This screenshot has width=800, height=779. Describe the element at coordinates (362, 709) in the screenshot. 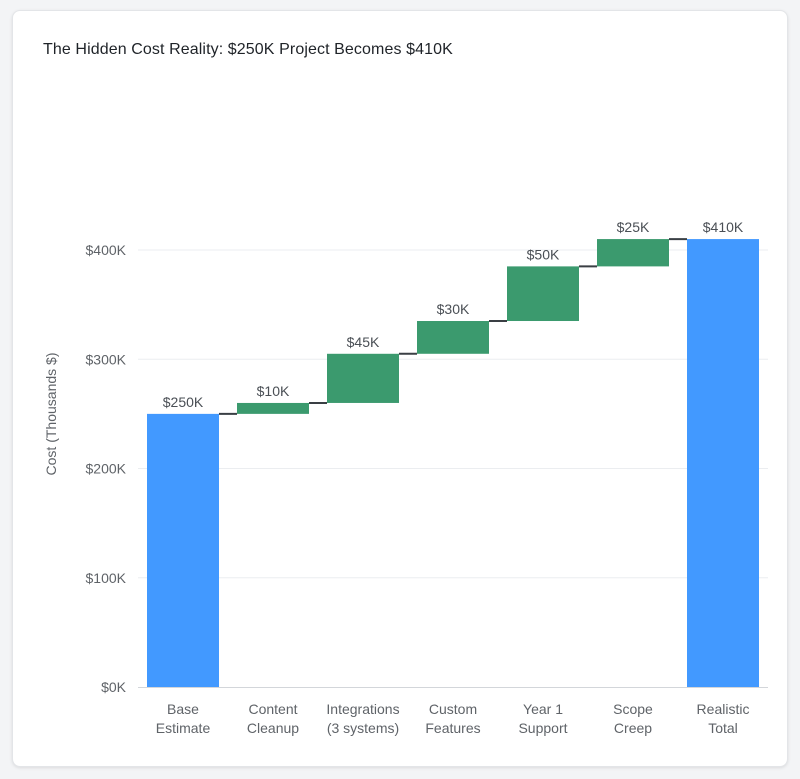

I see `category-label: Integrations` at that location.